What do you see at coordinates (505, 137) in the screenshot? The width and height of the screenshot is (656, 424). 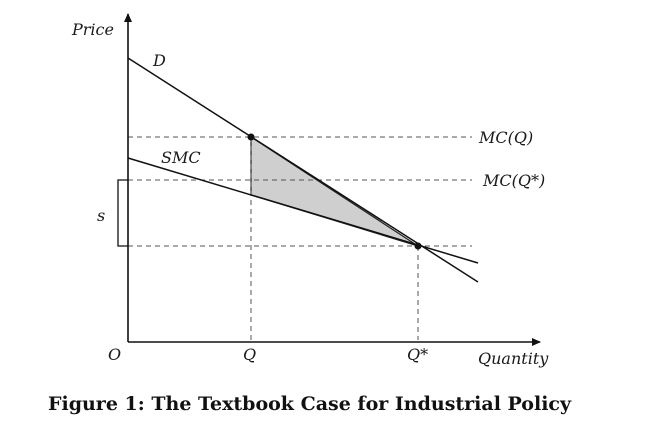 I see `mc-q-label: MC(Q)` at bounding box center [505, 137].